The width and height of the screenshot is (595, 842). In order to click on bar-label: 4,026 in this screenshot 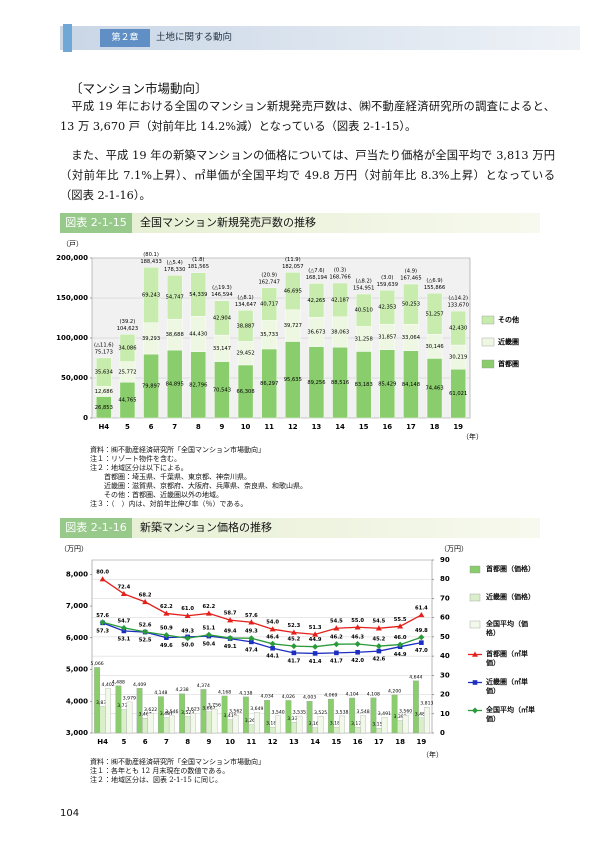, I will do `click(288, 697)`.